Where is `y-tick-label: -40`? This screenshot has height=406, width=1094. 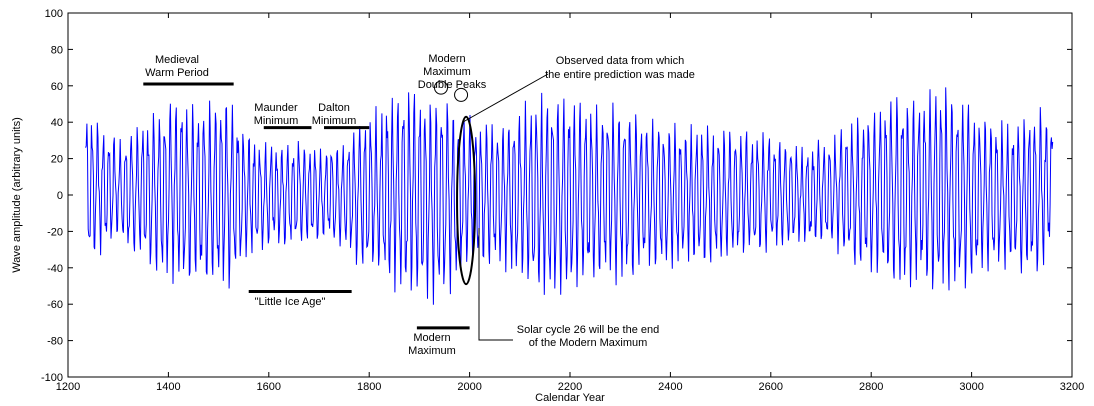 y-tick-label: -40 is located at coordinates (55, 269).